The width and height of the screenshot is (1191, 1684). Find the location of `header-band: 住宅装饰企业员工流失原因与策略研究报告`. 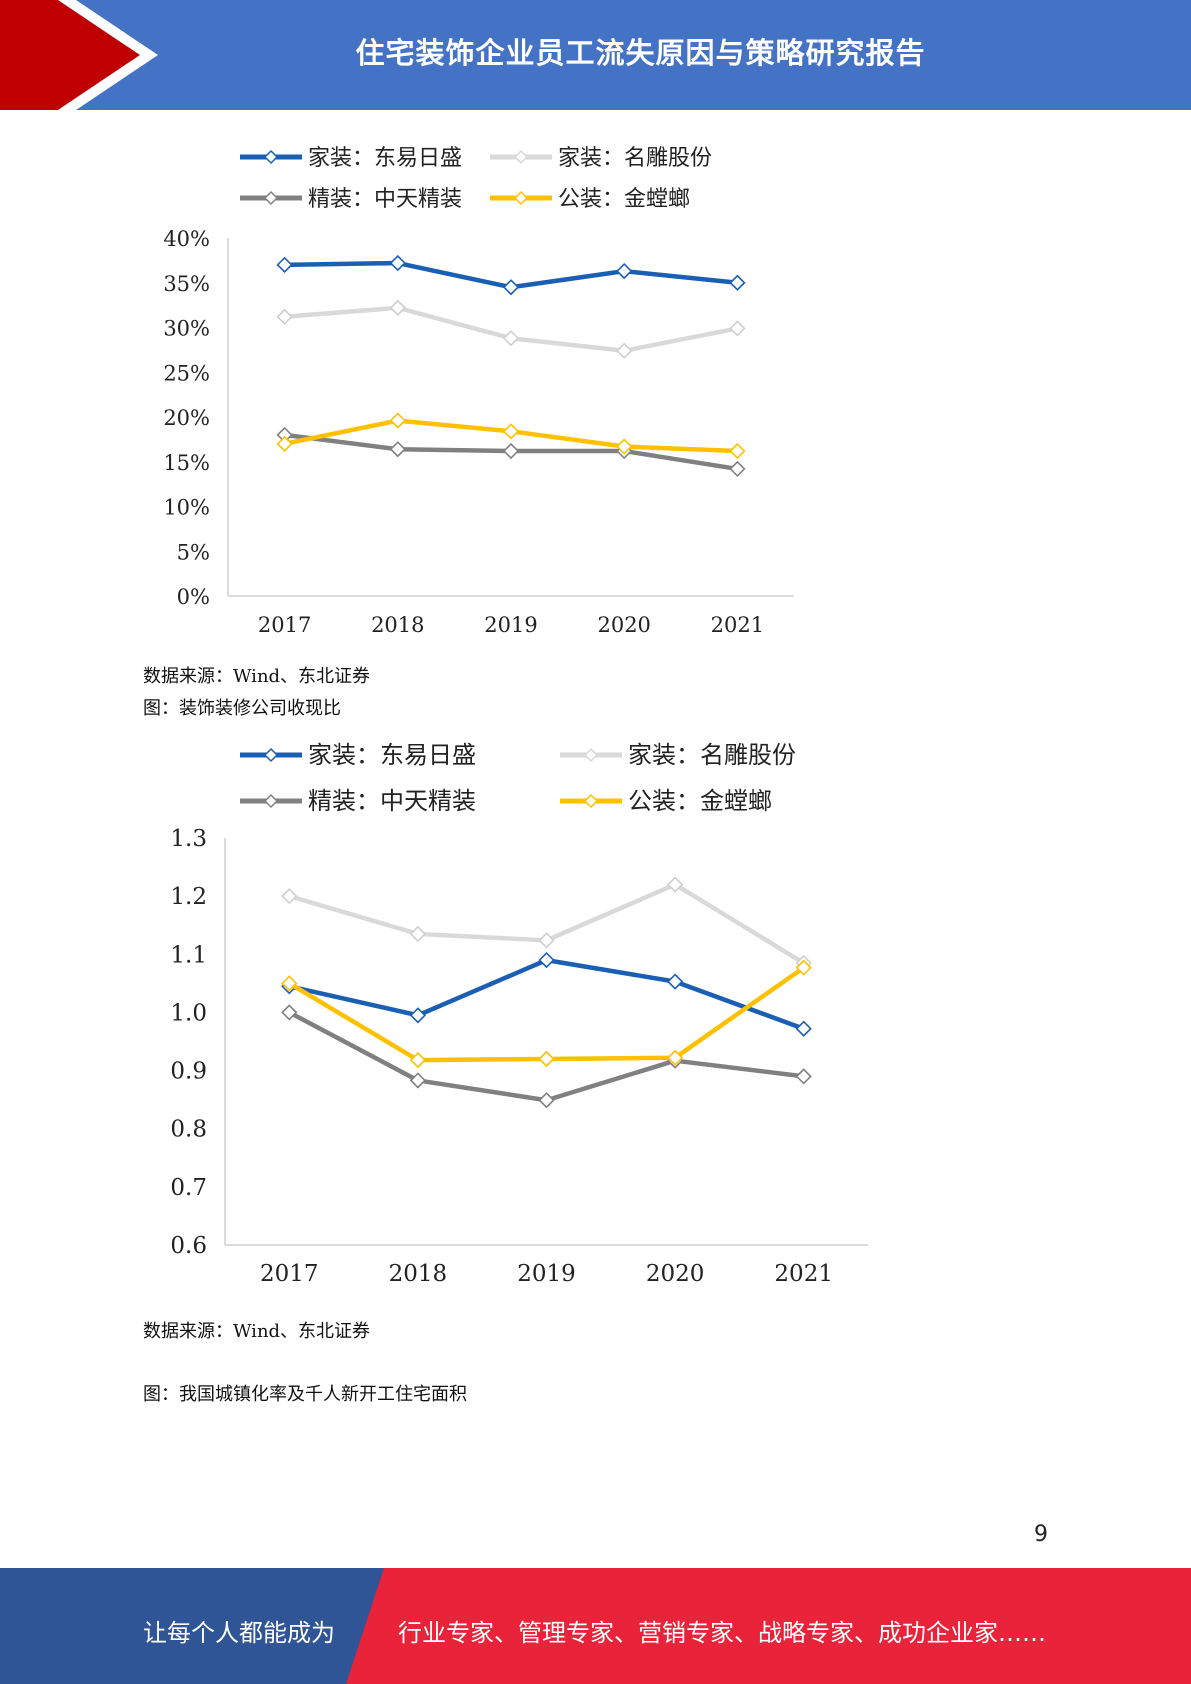

header-band: 住宅装饰企业员工流失原因与策略研究报告 is located at coordinates (595, 55).